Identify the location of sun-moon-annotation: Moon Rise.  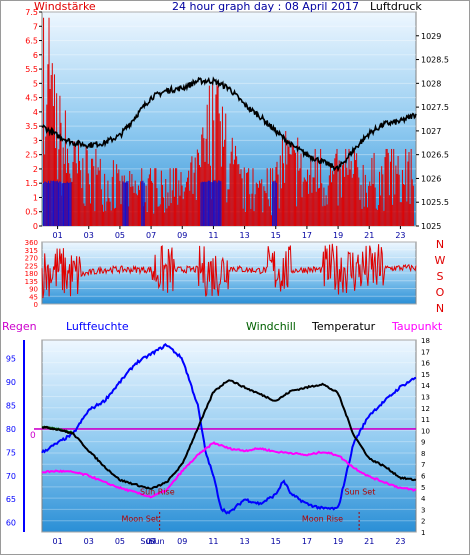
(322, 519).